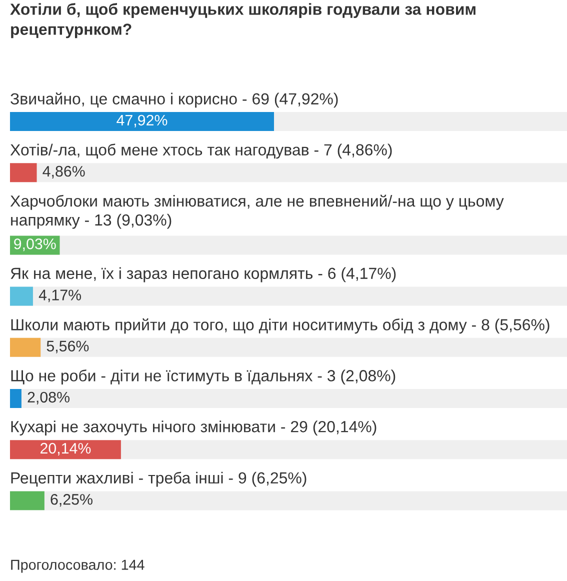 The height and width of the screenshot is (581, 567). I want to click on y-tick-label: Рецепти жахливі - треба інші - 9 (6,25%), so click(158, 479).